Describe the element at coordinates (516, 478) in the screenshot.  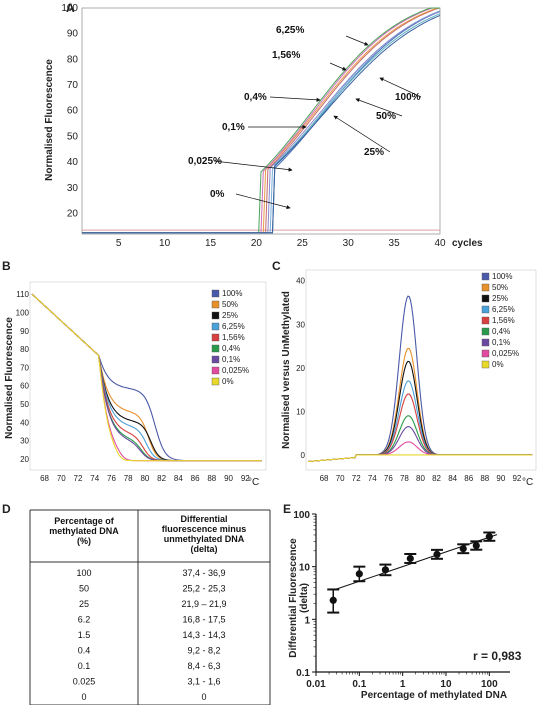
I see `chart-c-xtick: 92` at that location.